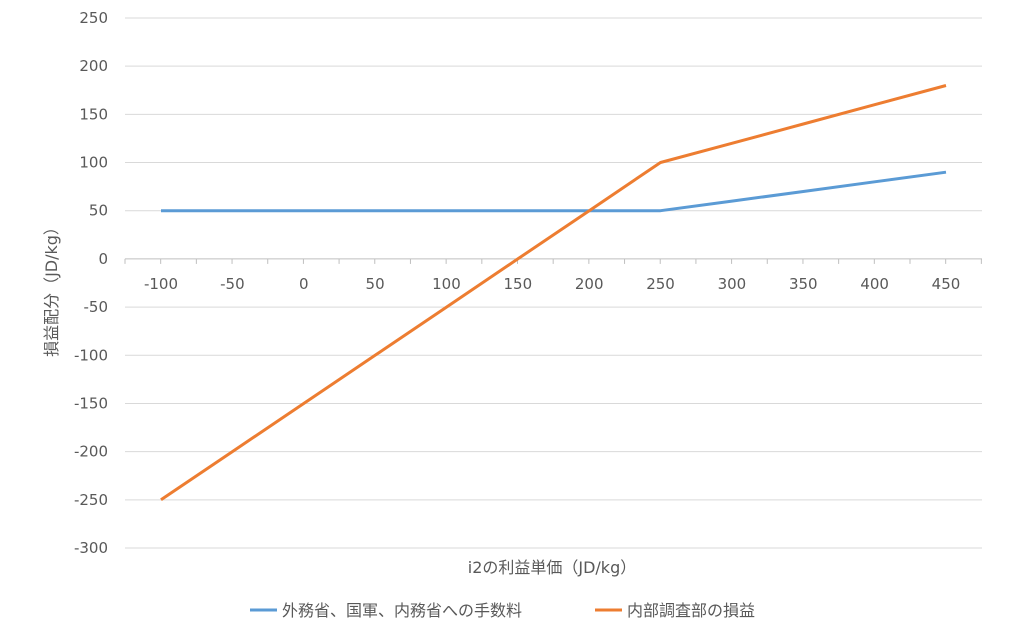 This screenshot has height=637, width=1029. Describe the element at coordinates (874, 284) in the screenshot. I see `x-tick-label: 400` at that location.